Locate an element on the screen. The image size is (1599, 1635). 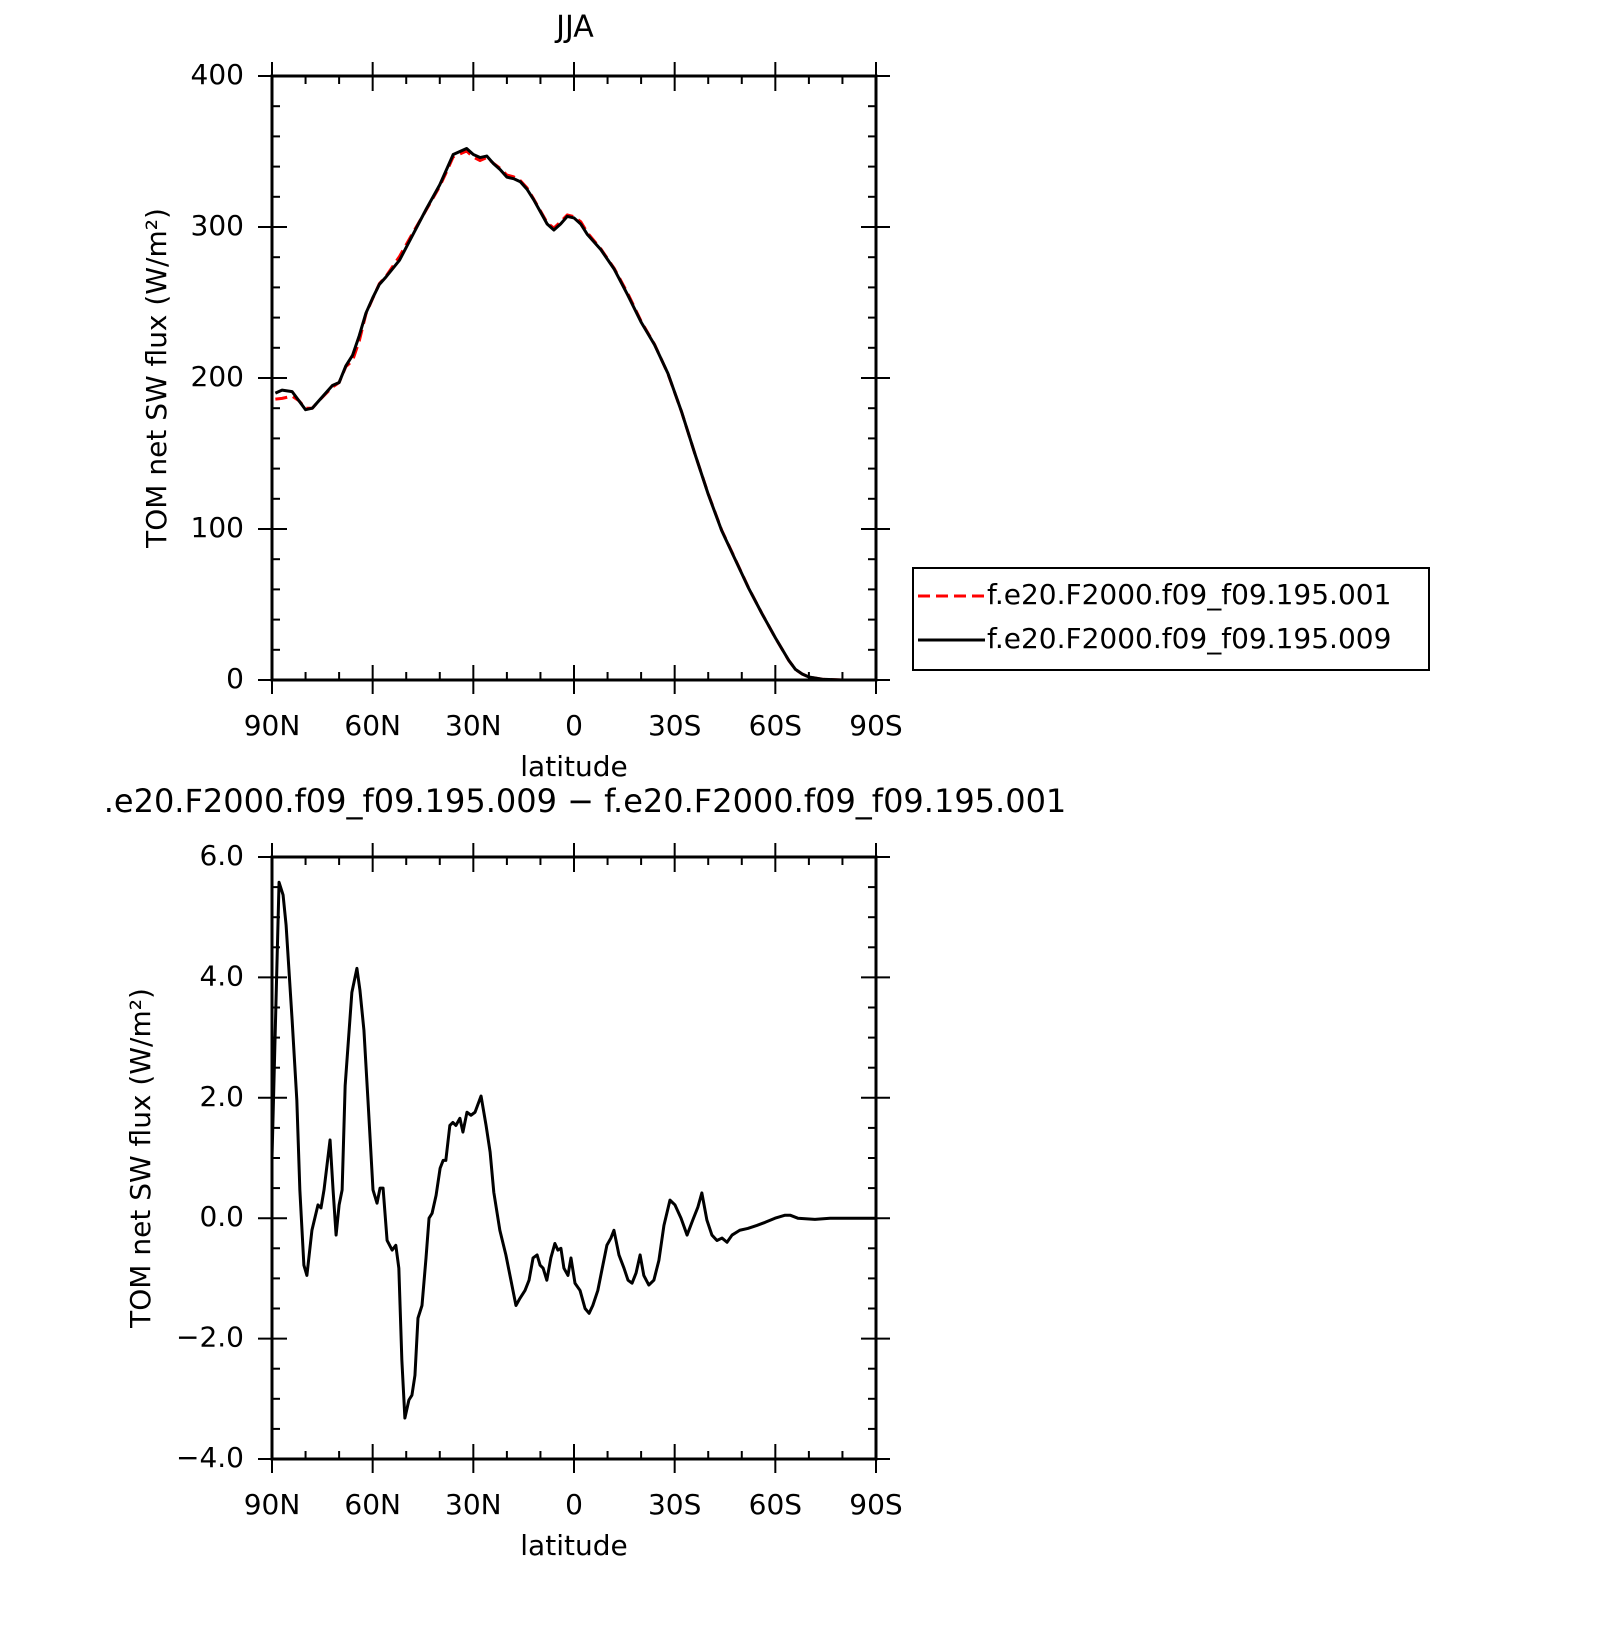
y-tick-label: 4.0 is located at coordinates (221, 975).